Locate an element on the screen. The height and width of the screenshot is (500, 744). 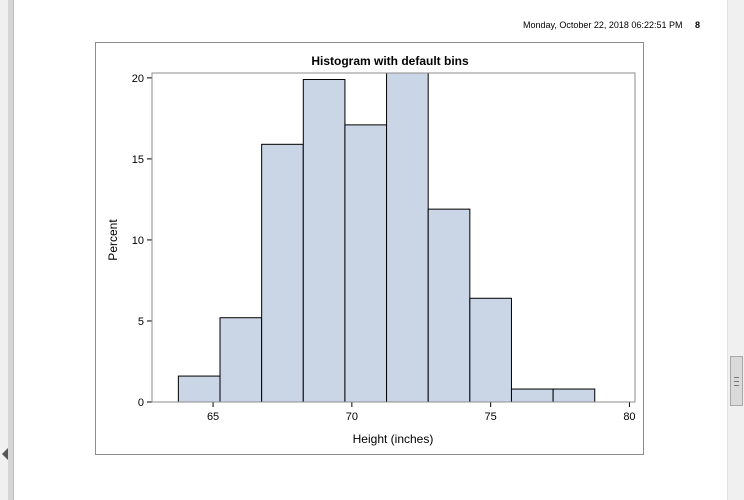
page-header: Monday, October 22, 2018 06:22:51 PM 8 is located at coordinates (611, 25).